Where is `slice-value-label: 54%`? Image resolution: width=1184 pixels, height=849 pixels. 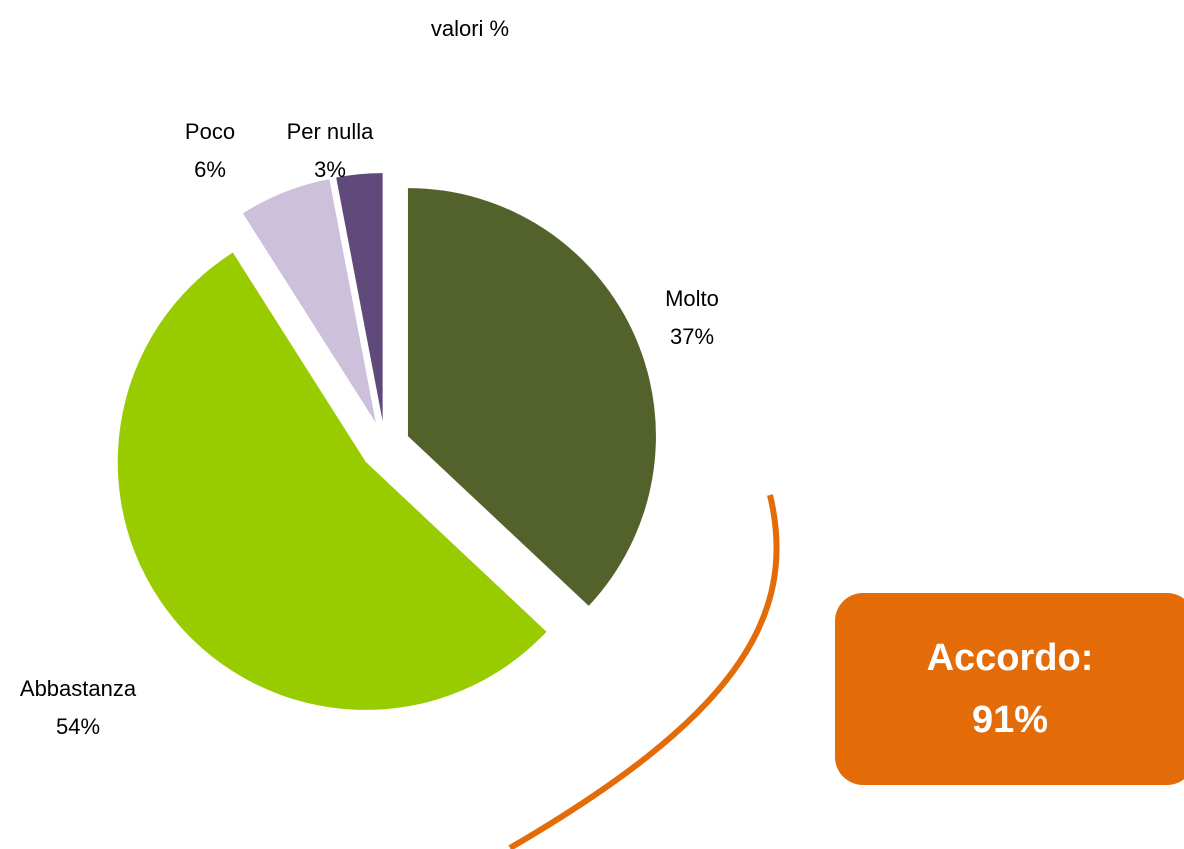 slice-value-label: 54% is located at coordinates (78, 726).